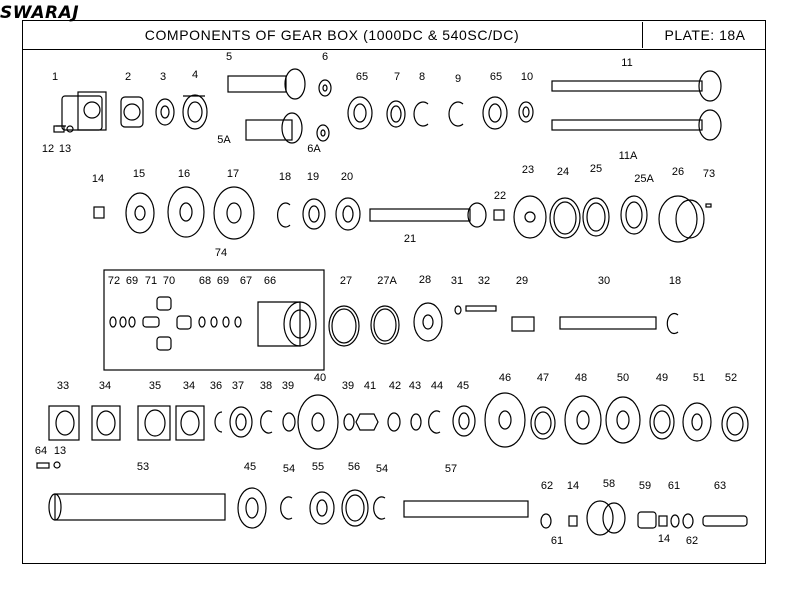  What do you see at coordinates (573, 521) in the screenshot?
I see `part-nut-14b` at bounding box center [573, 521].